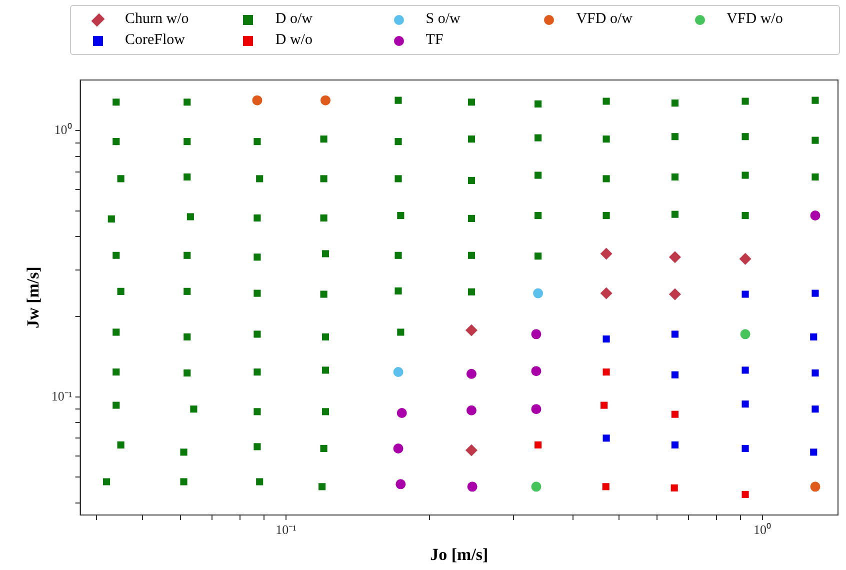 This screenshot has width=846, height=570. What do you see at coordinates (155, 40) in the screenshot?
I see `legend-label: CoreFlow` at bounding box center [155, 40].